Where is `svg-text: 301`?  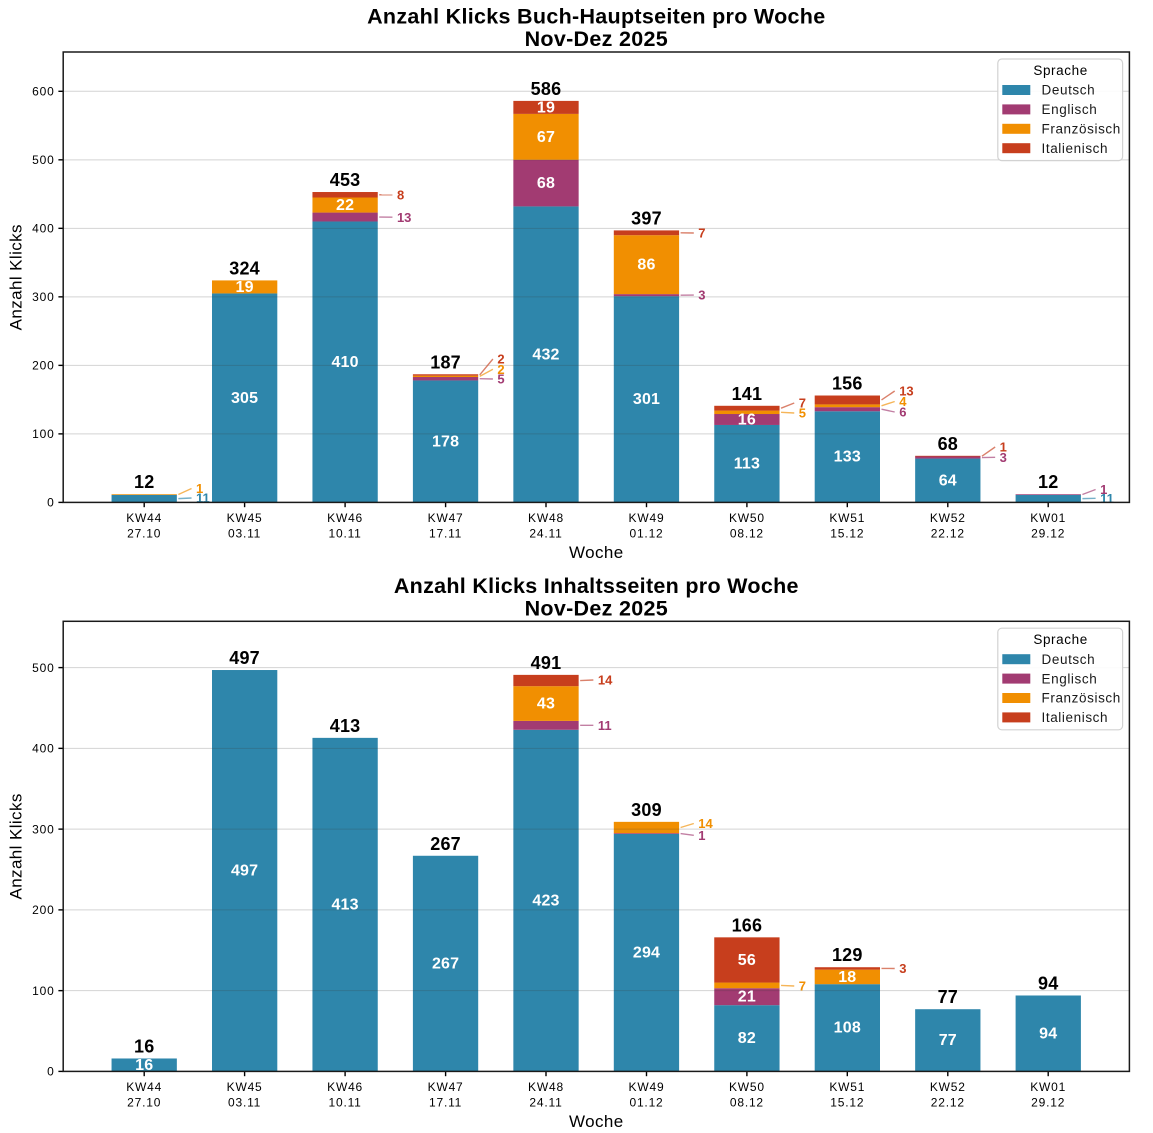 svg-text: 301 is located at coordinates (646, 399).